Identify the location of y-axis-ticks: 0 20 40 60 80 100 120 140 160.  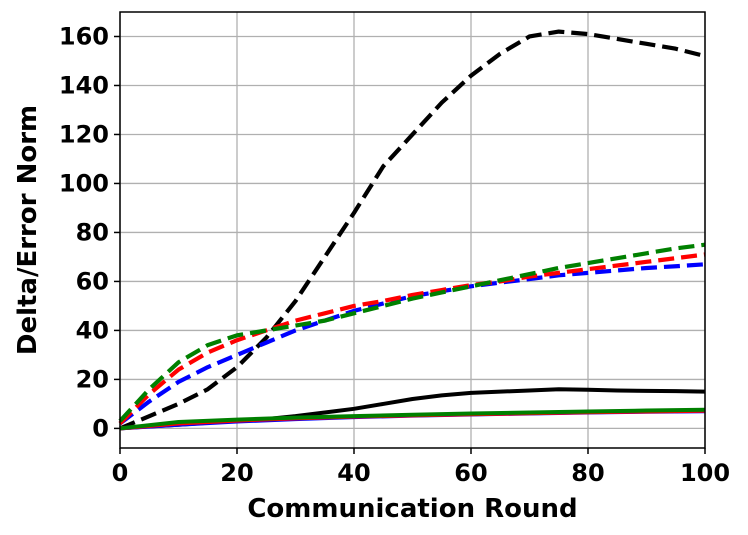
(89, 232).